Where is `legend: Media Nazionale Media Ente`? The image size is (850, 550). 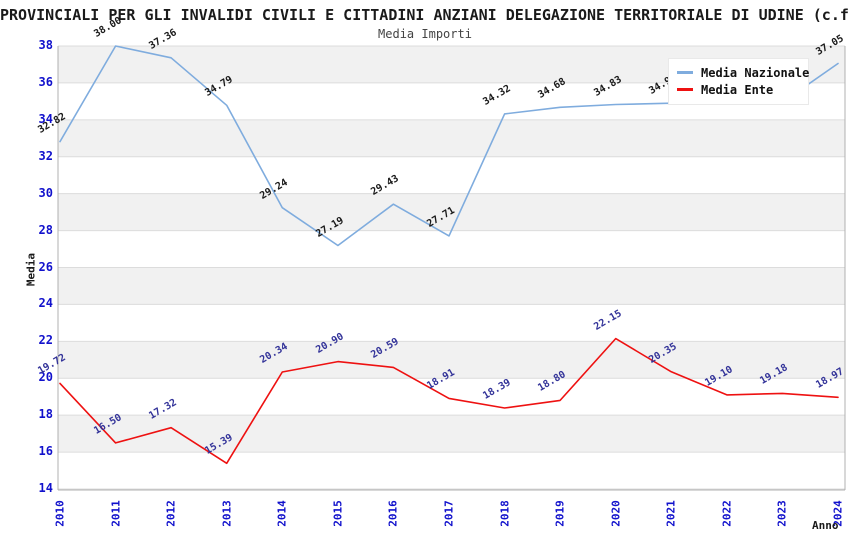
legend: Media Nazionale Media Ente is located at coordinates (738, 81).